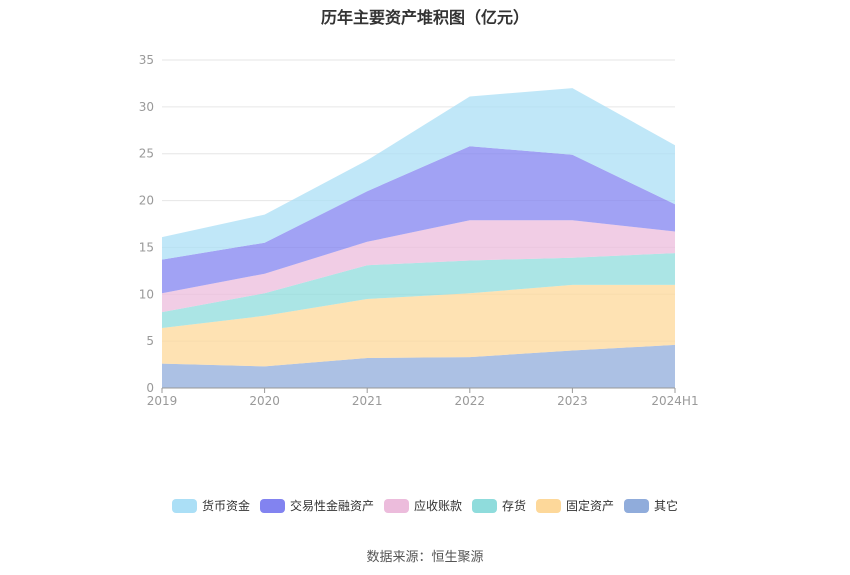  Describe the element at coordinates (666, 506) in the screenshot. I see `legend-label: 其它` at that location.